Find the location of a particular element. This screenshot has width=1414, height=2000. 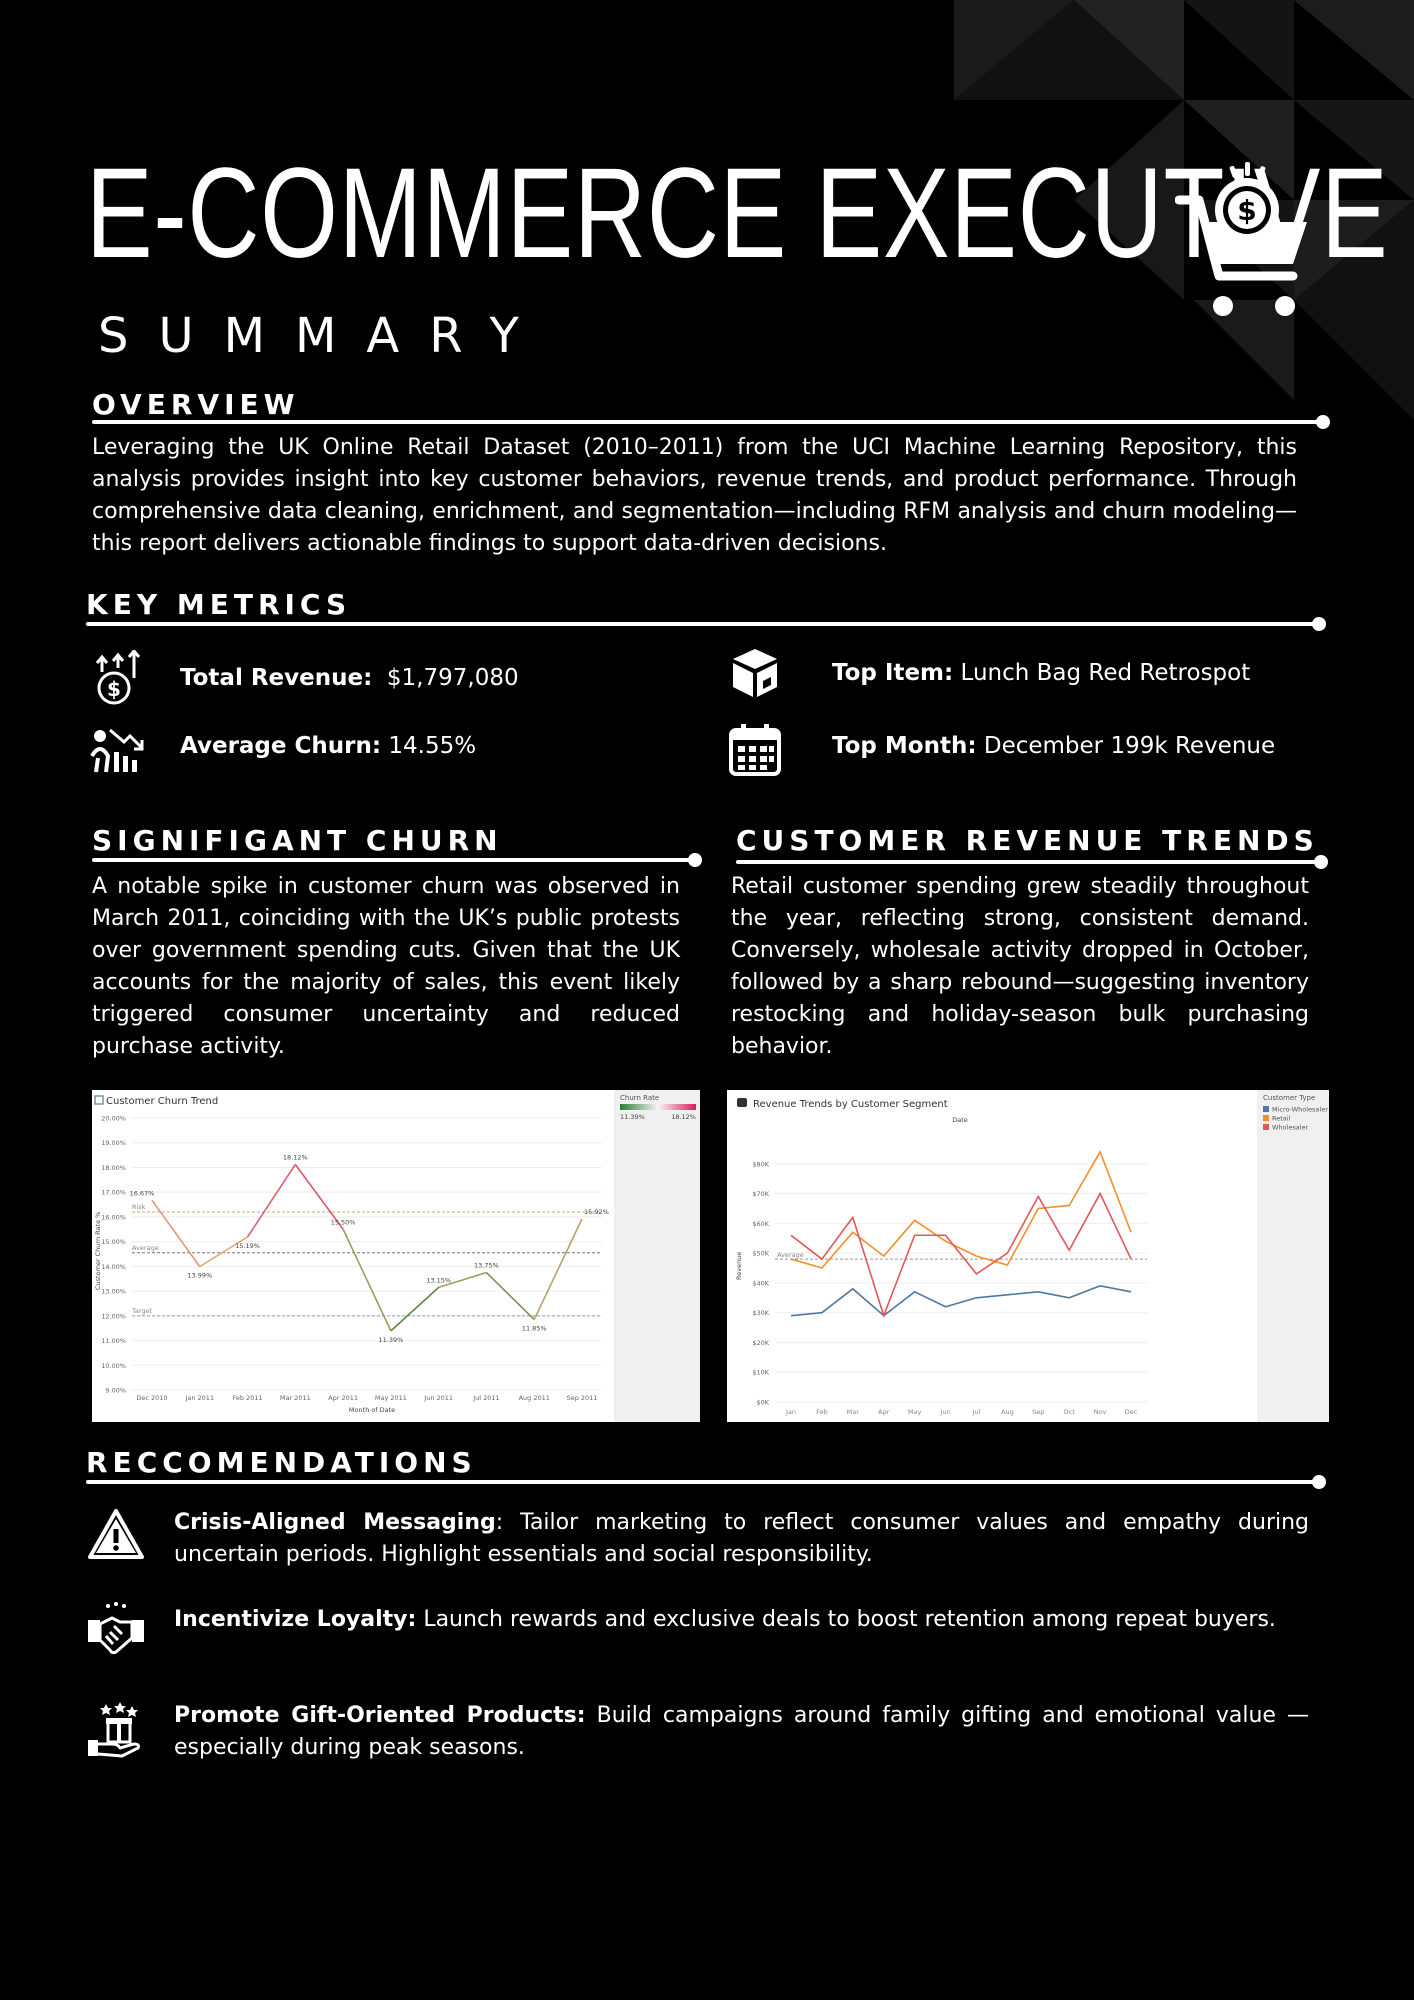

x-tick-label: Oct is located at coordinates (1070, 1412).